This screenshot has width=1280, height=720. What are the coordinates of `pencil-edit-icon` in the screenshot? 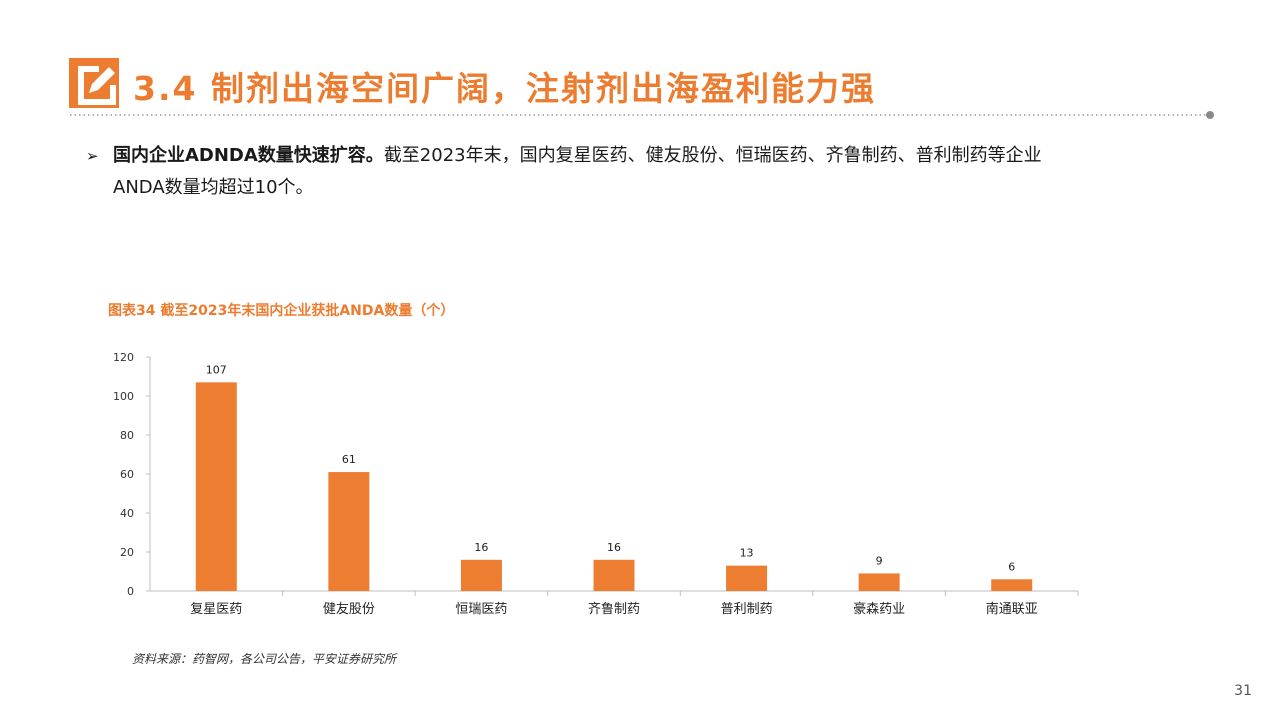 It's located at (94, 83).